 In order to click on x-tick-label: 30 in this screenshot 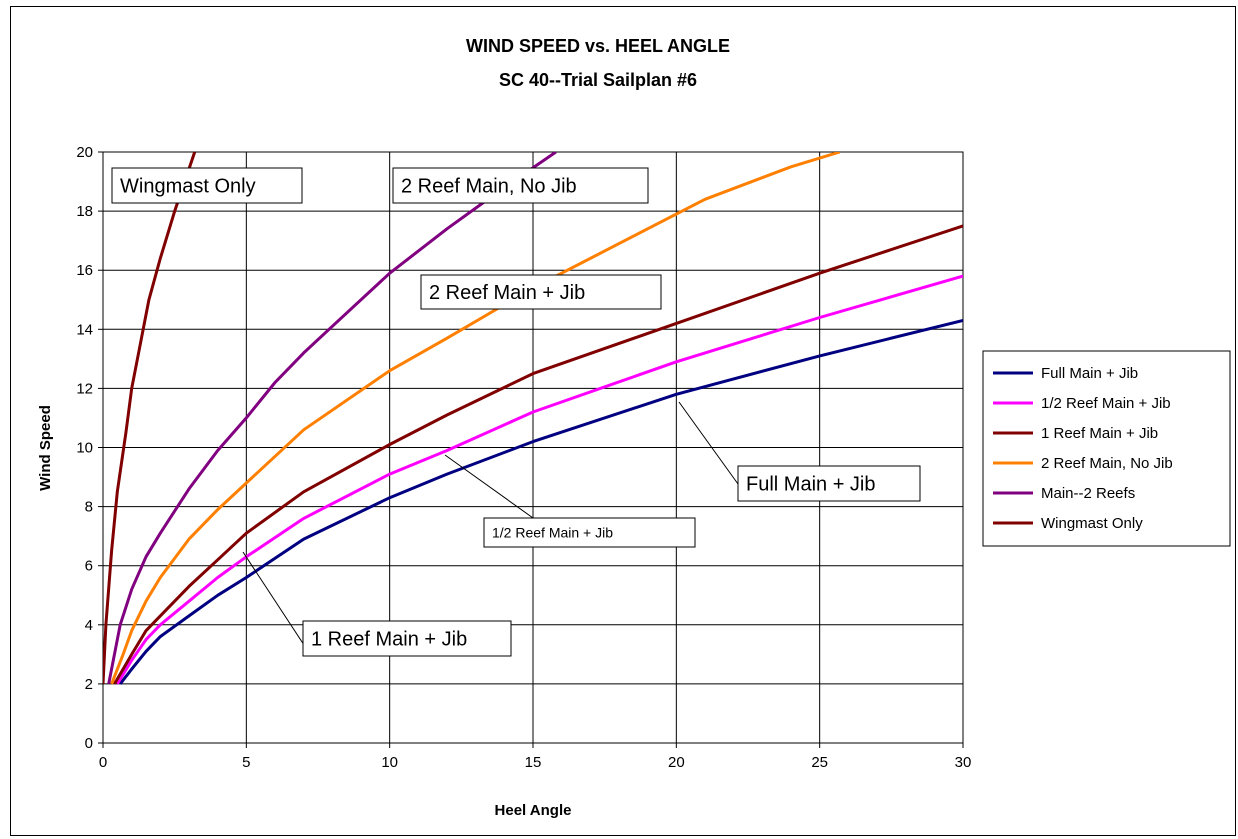, I will do `click(963, 762)`.